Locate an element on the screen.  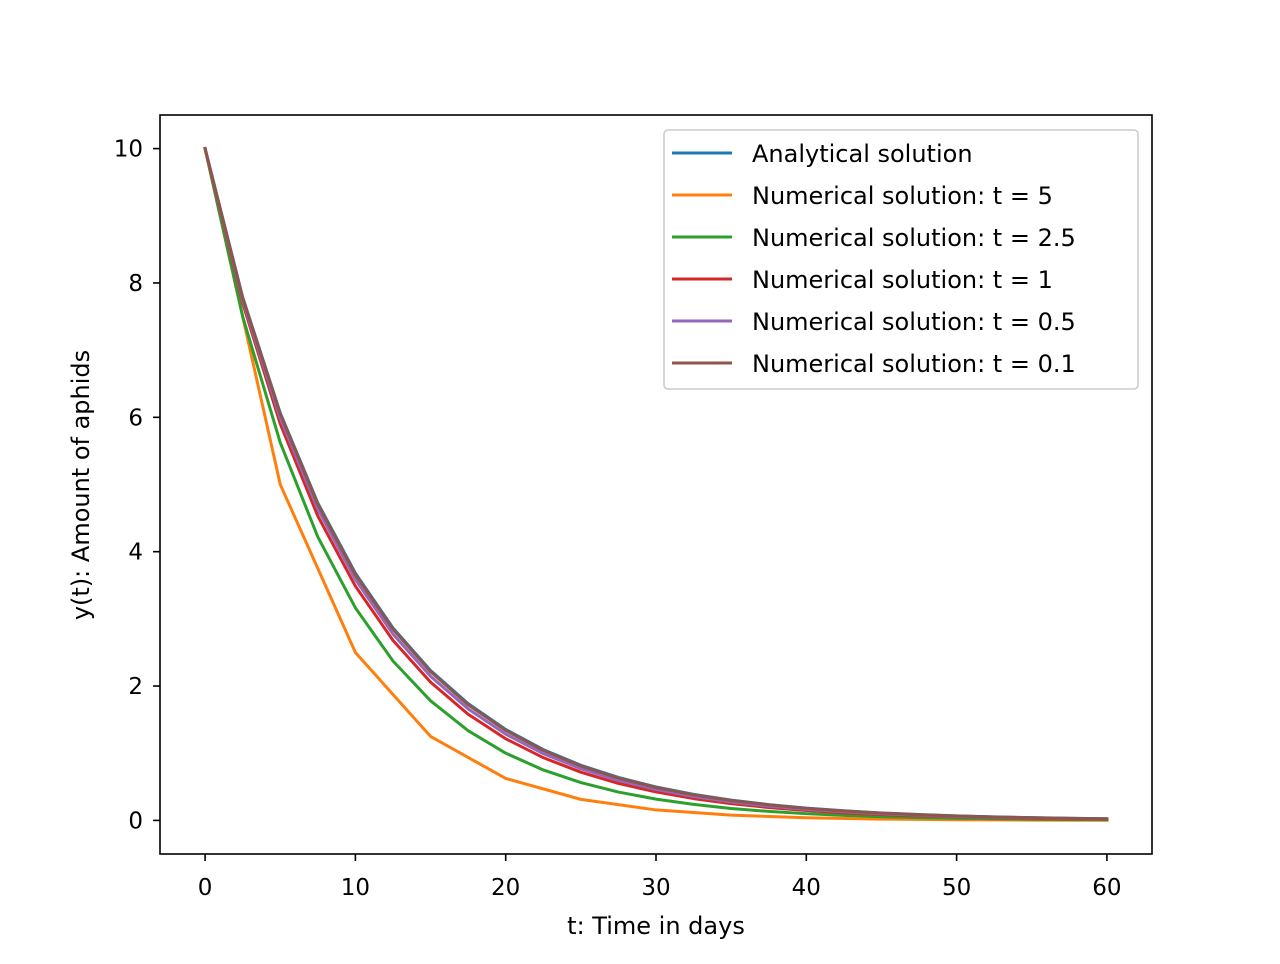
x-tick-label: 40 is located at coordinates (806, 888).